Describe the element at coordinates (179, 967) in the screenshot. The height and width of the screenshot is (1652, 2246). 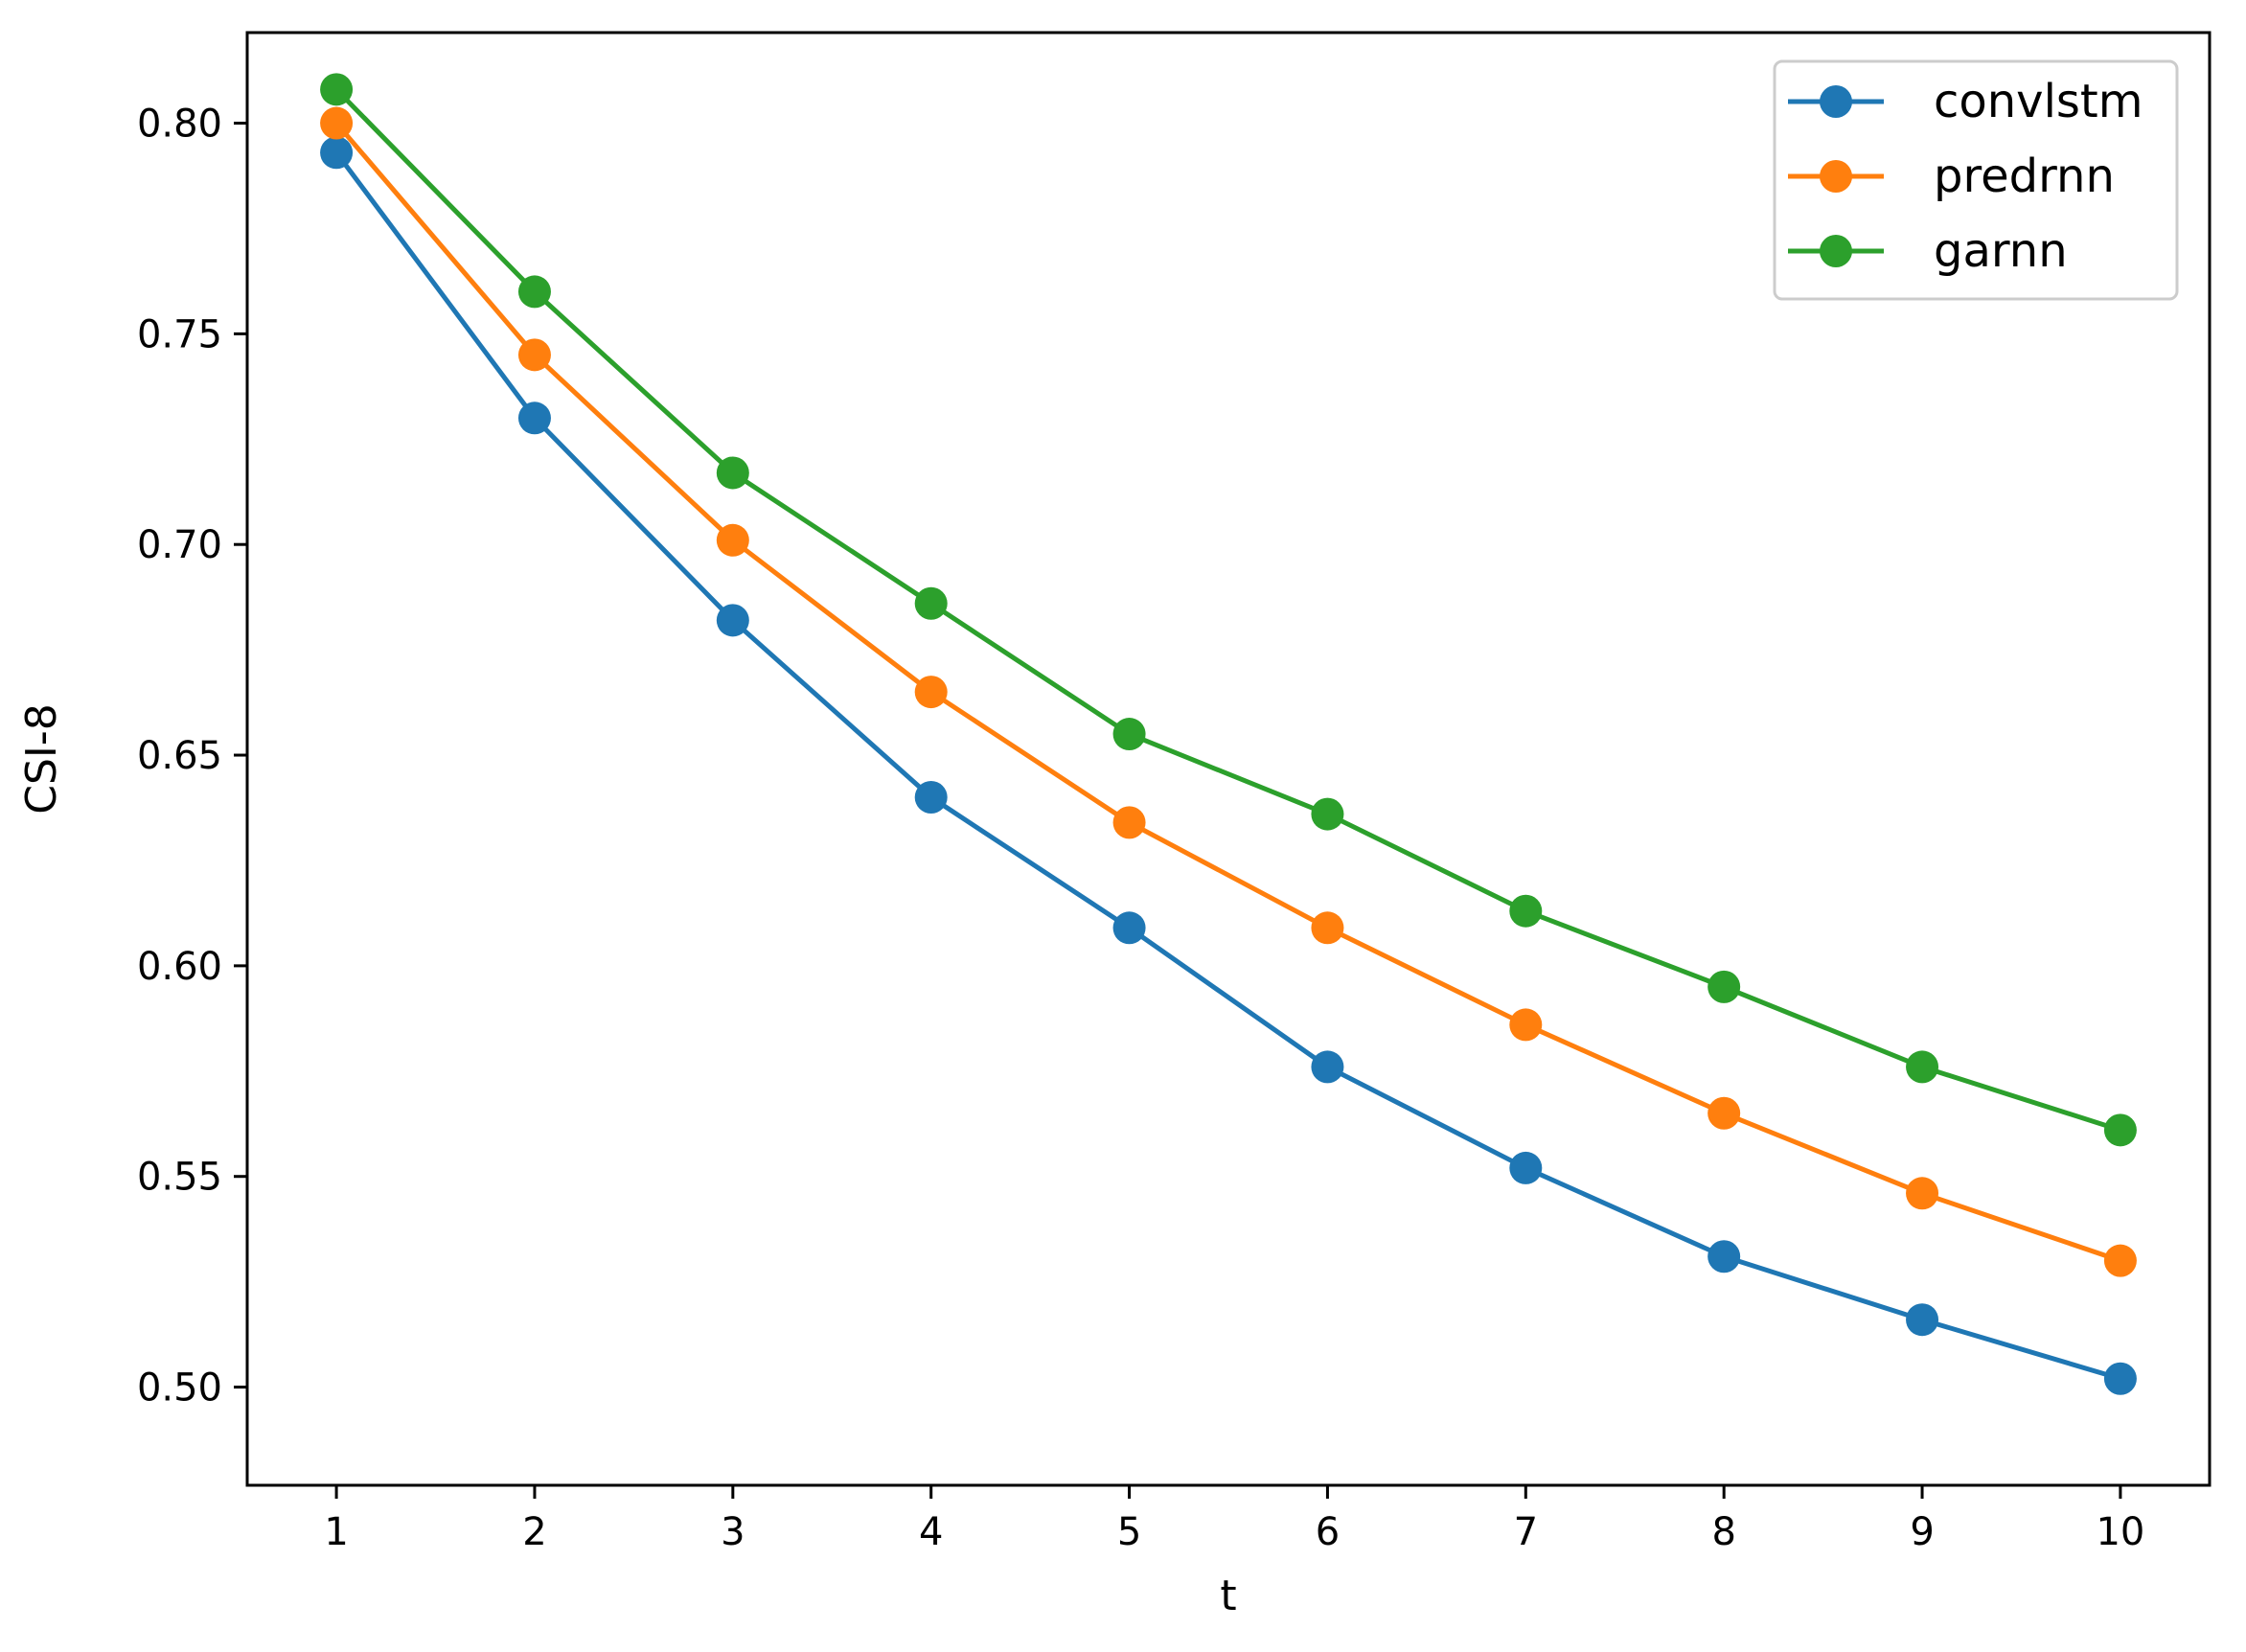
I see `y-tick-label: 0.60` at that location.